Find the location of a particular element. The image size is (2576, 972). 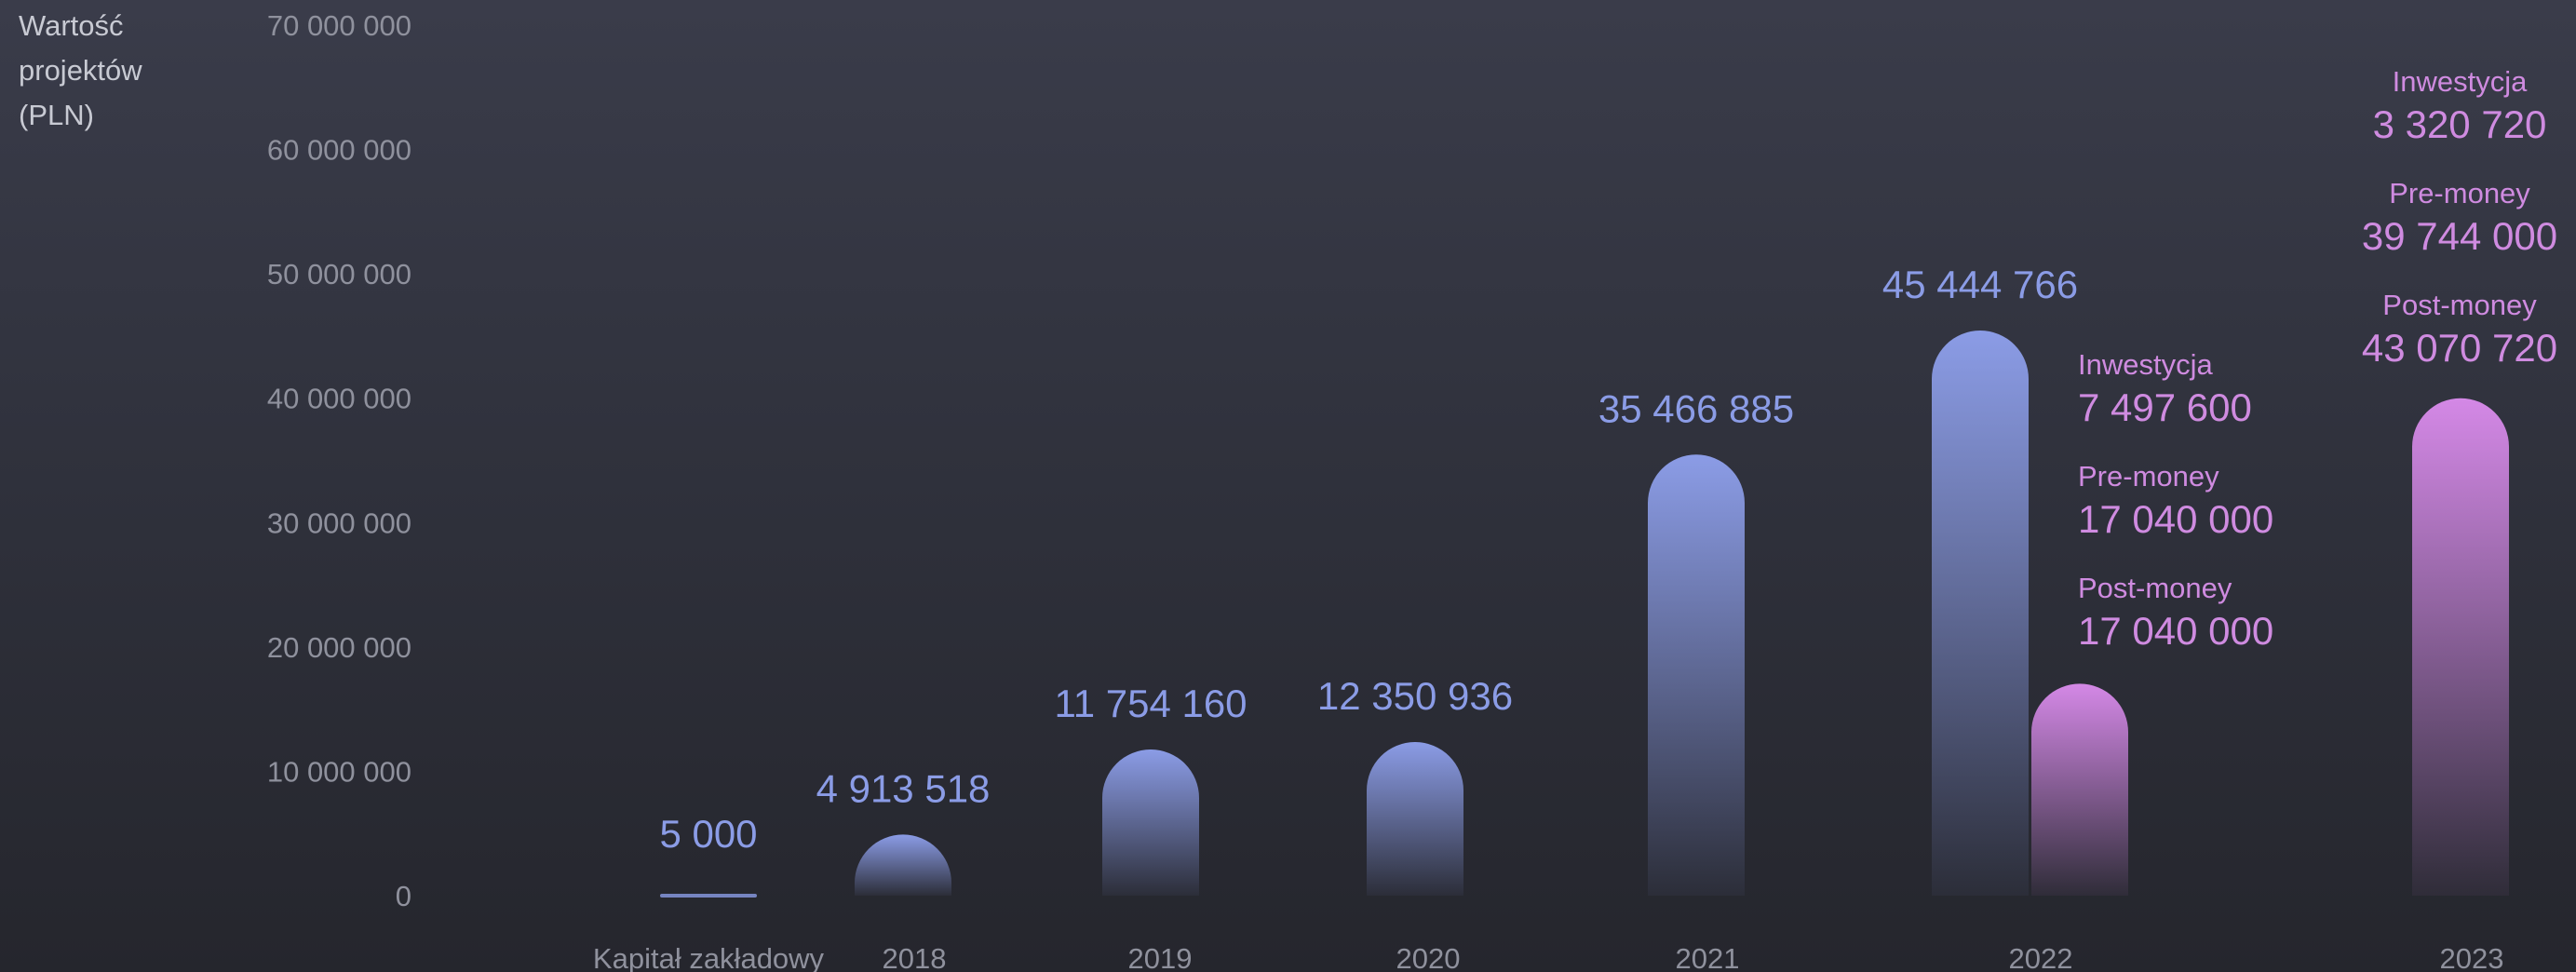

annotation-value: 43 070 720 is located at coordinates (2459, 348).